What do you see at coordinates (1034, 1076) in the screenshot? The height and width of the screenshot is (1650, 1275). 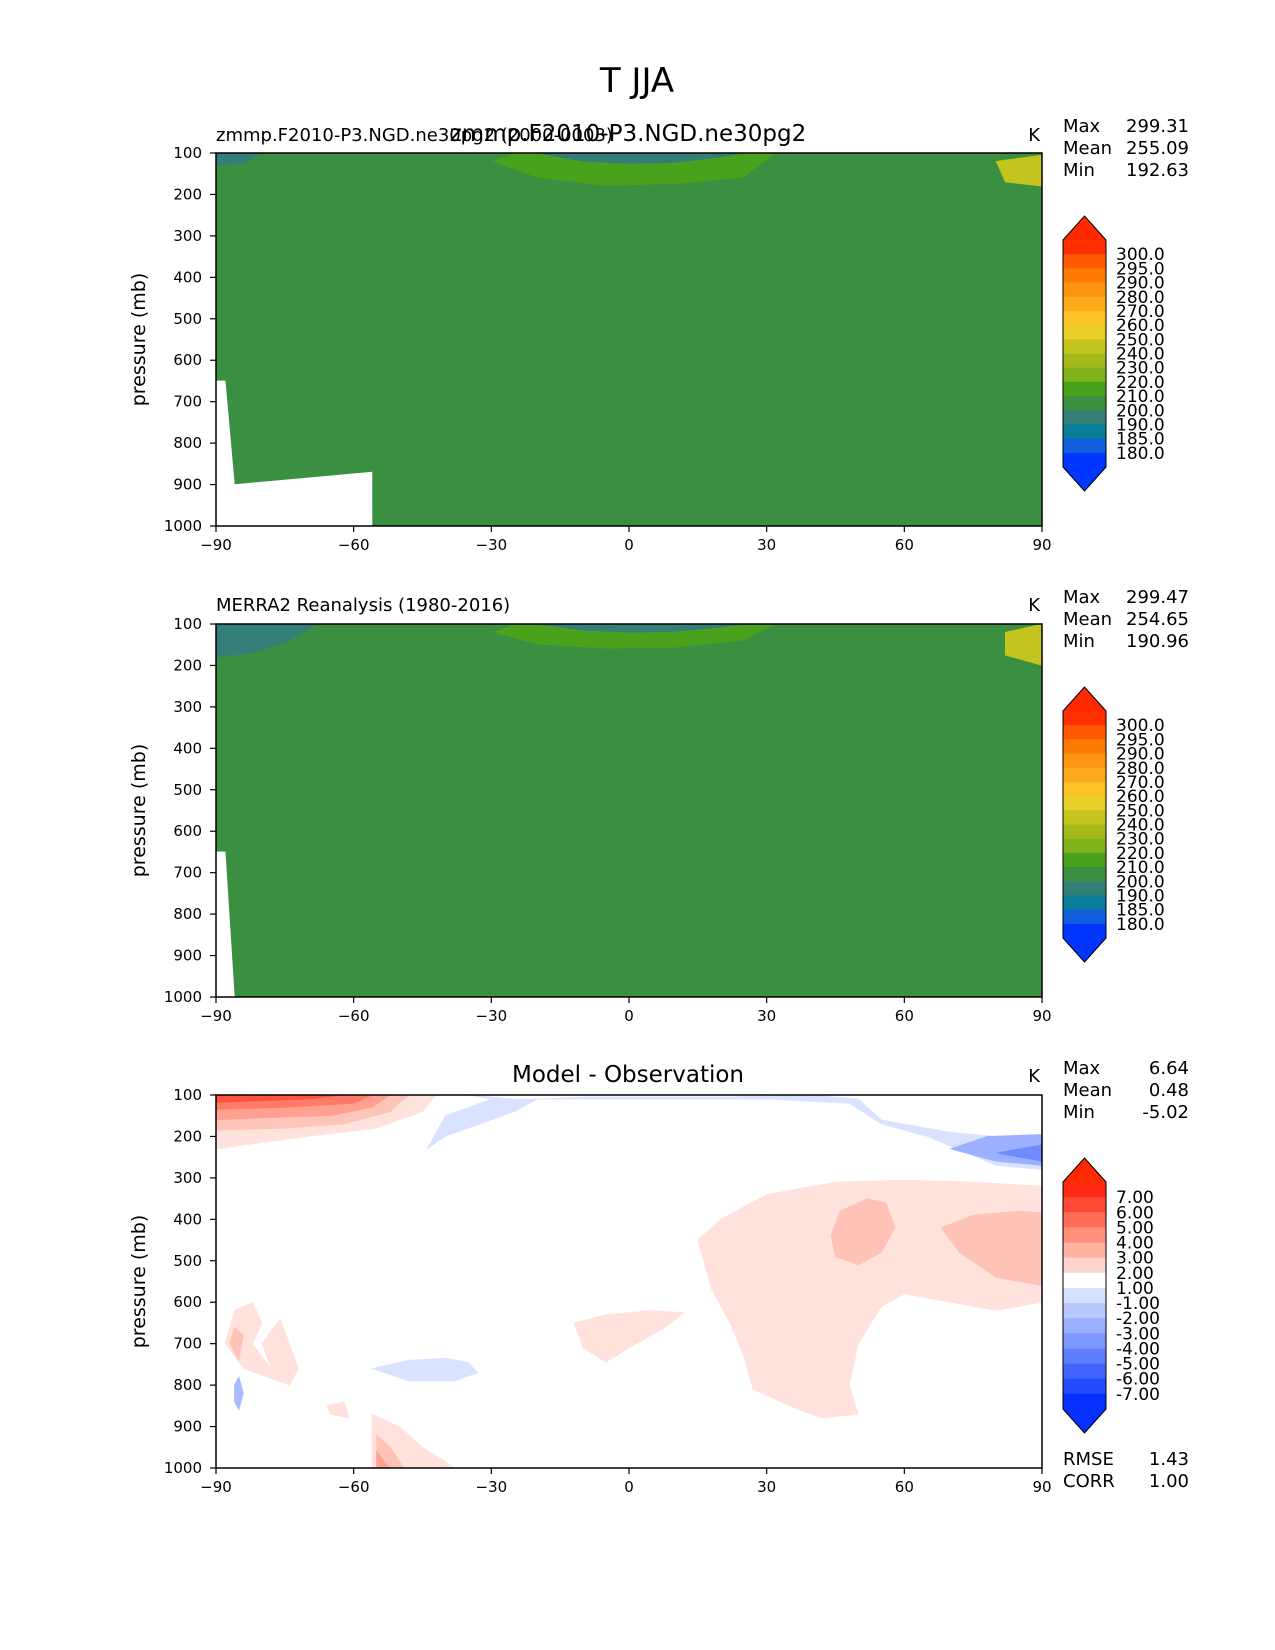 I see `panel-diff-units: K` at bounding box center [1034, 1076].